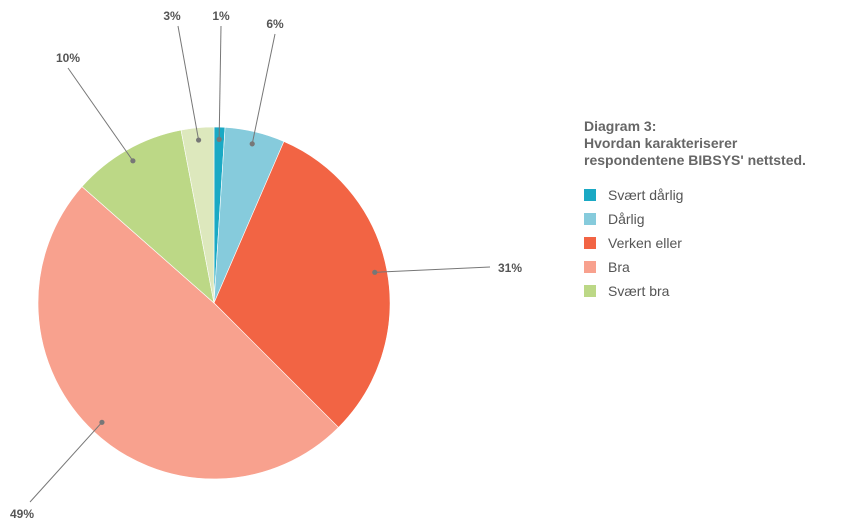  I want to click on legend-label: Svært bra, so click(639, 291).